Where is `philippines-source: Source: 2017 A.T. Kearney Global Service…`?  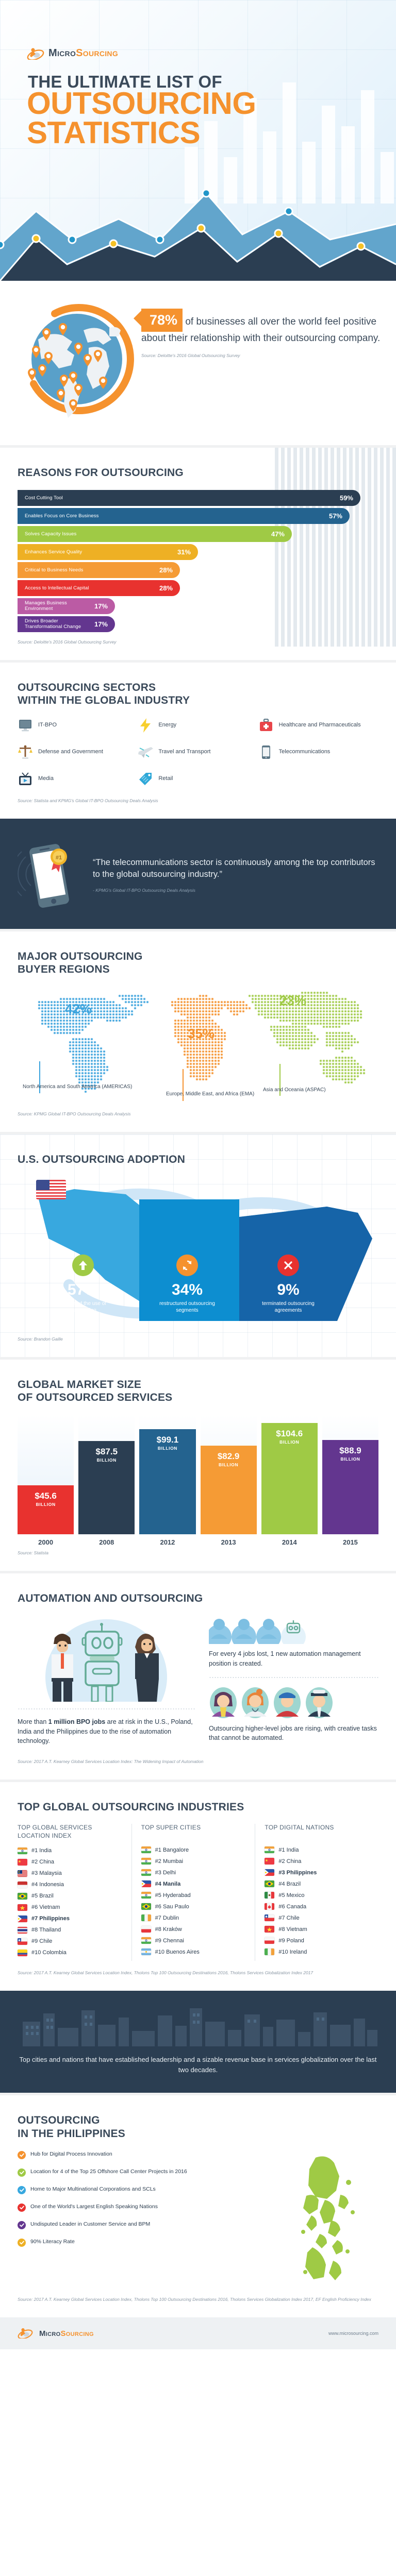
philippines-source: Source: 2017 A.T. Kearney Global Service… is located at coordinates (195, 2299).